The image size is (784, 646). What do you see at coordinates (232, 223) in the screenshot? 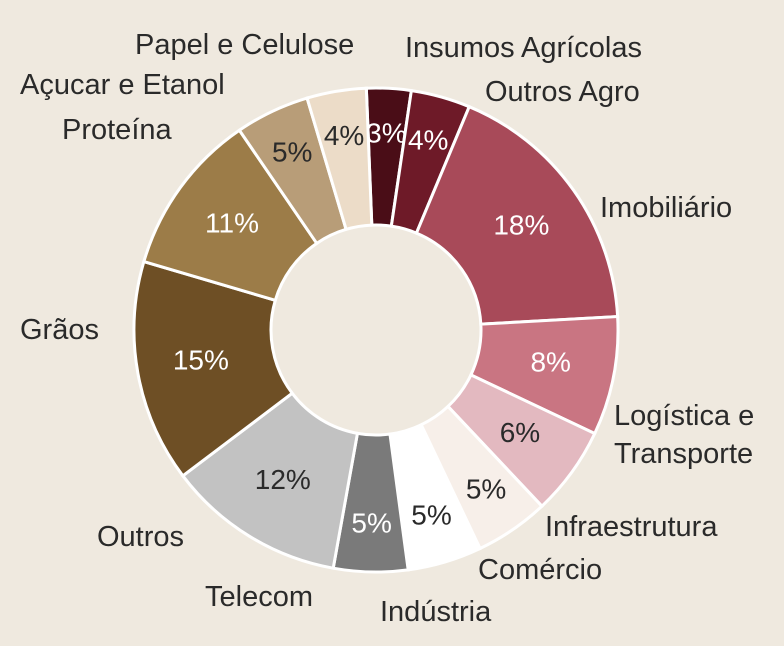
I see `value-label: 11%` at bounding box center [232, 223].